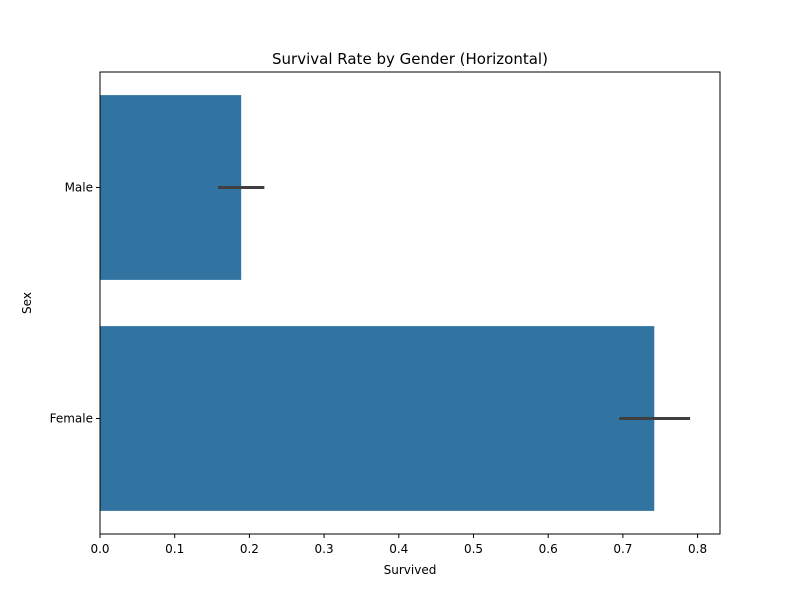  I want to click on x-tick-label-1: 0.1, so click(174, 549).